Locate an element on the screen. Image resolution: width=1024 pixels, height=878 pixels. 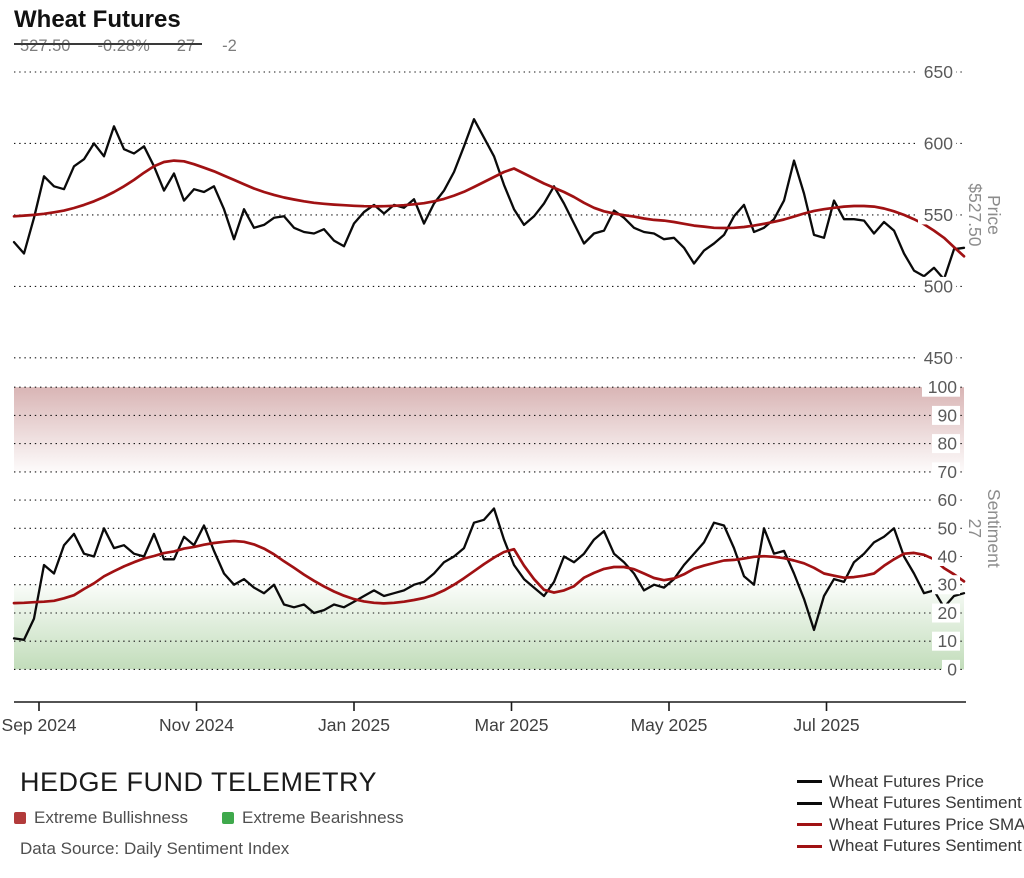
zone-legend: Extreme Bullishness Extreme Bearishness is located at coordinates (226, 818).